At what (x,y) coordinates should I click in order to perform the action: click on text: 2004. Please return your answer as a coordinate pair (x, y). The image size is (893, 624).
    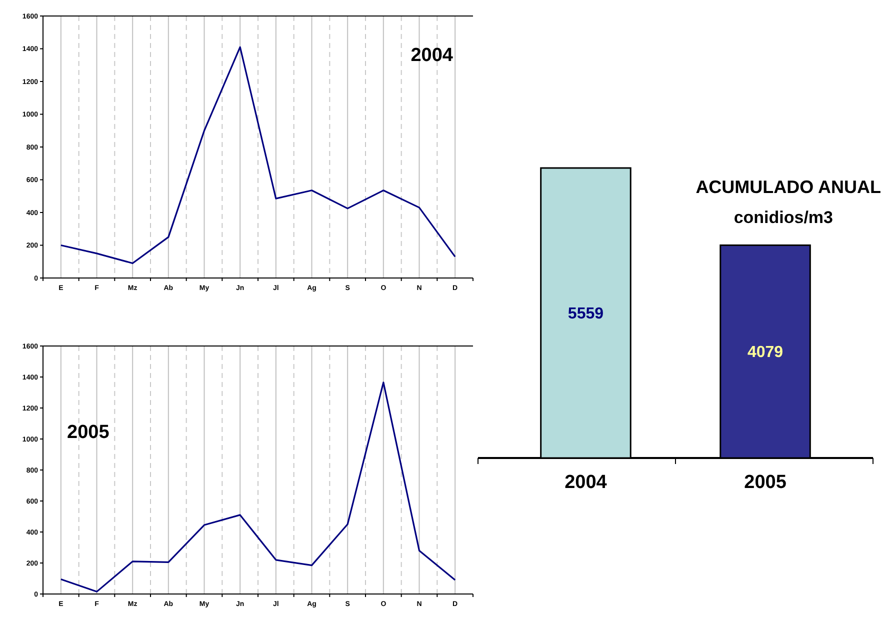
    Looking at the image, I should click on (432, 55).